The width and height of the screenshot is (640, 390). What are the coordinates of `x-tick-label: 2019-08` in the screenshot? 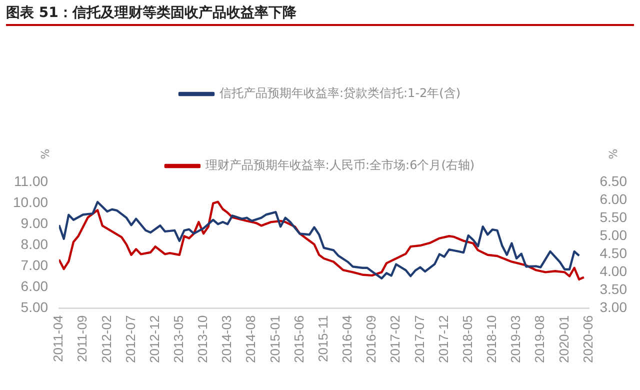 It's located at (540, 339).